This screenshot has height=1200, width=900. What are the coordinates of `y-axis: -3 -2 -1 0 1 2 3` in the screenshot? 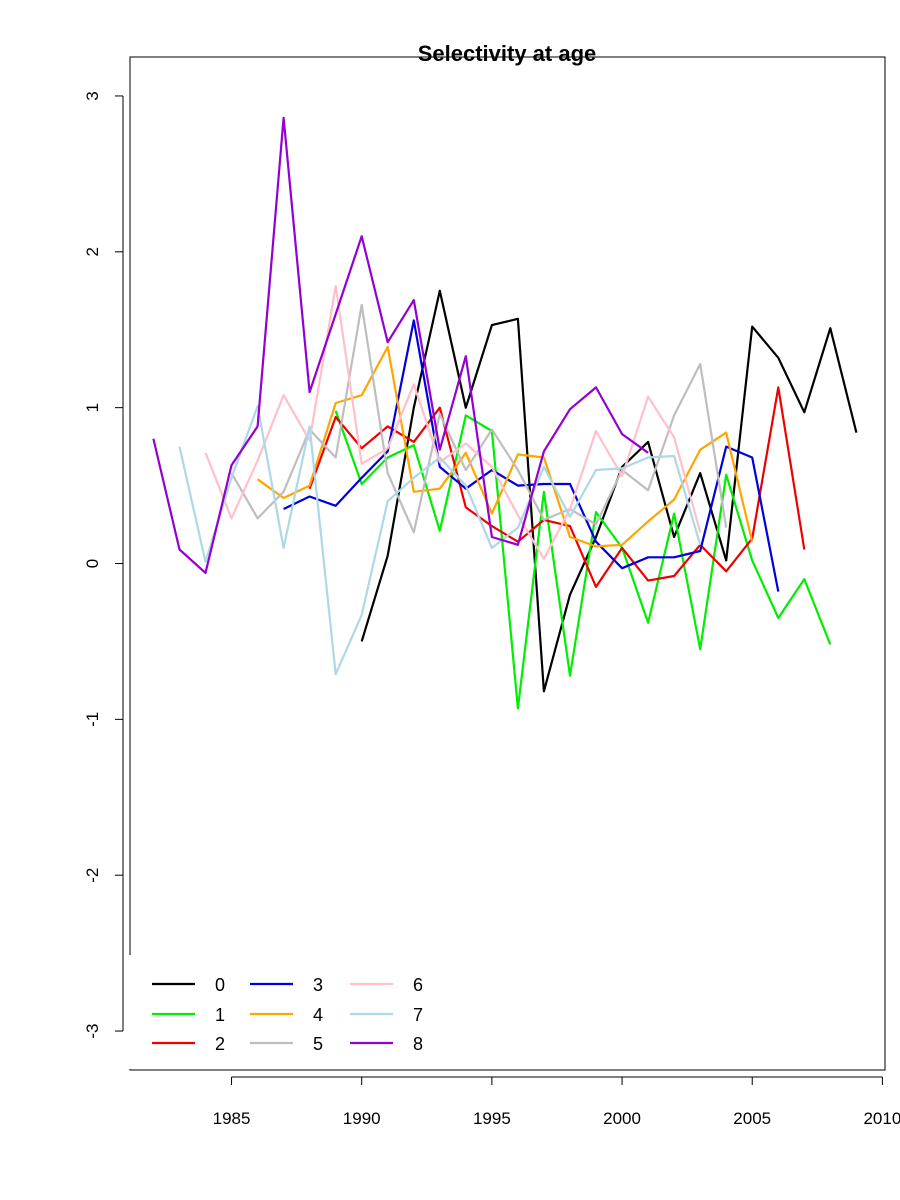 It's located at (103, 565).